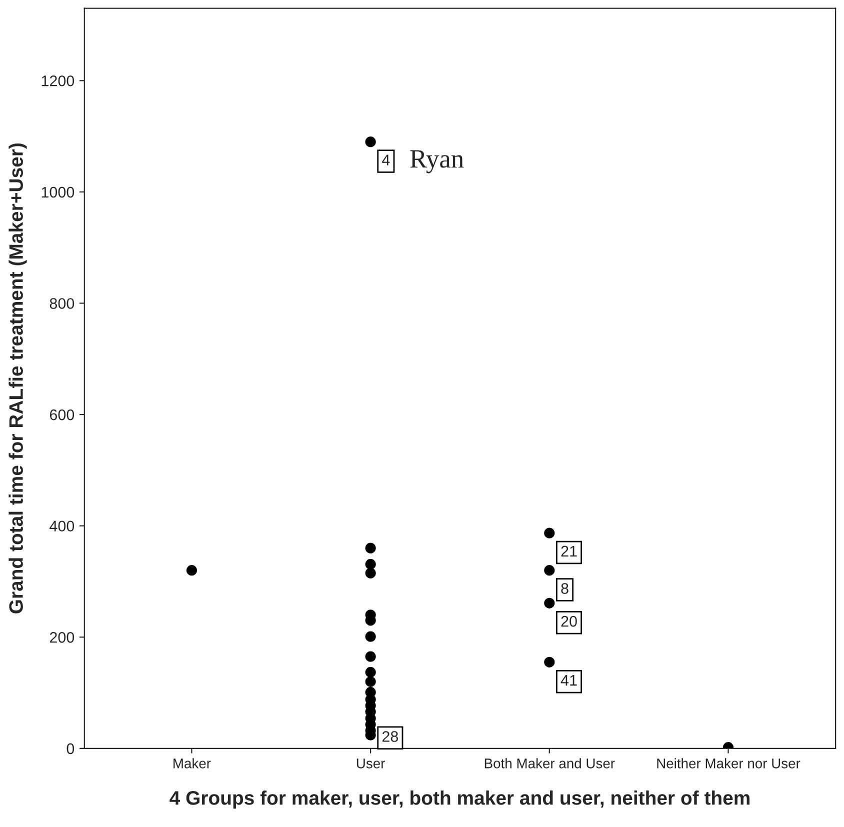 This screenshot has width=844, height=827. Describe the element at coordinates (549, 763) in the screenshot. I see `x-tick-label: Both Maker and User` at that location.